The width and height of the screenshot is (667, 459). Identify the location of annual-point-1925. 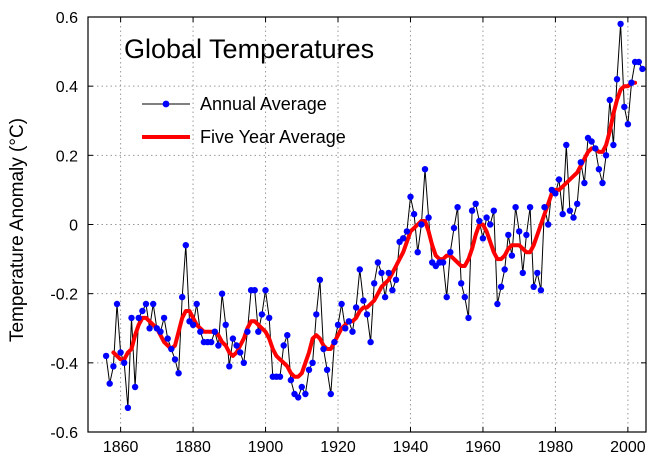
(356, 307).